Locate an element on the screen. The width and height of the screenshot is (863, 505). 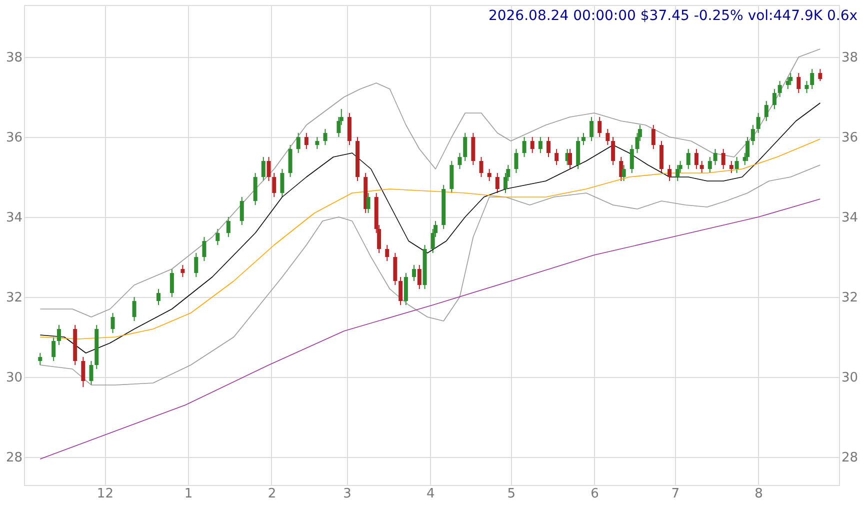
x-tick-label: 12 is located at coordinates (105, 494).